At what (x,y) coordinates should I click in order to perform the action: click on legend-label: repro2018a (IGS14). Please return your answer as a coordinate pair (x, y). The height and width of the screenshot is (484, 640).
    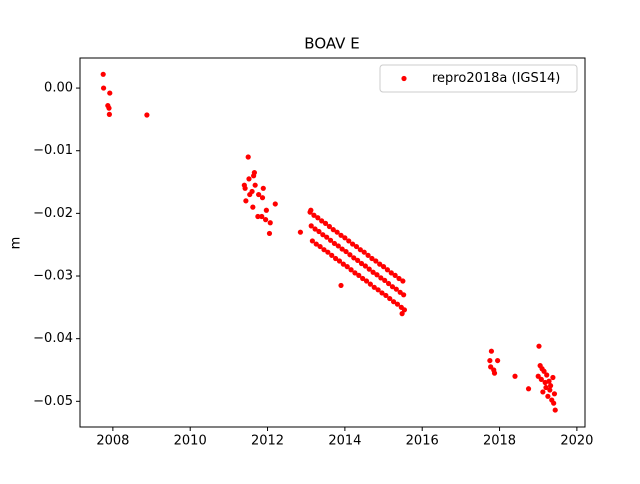
    Looking at the image, I should click on (496, 78).